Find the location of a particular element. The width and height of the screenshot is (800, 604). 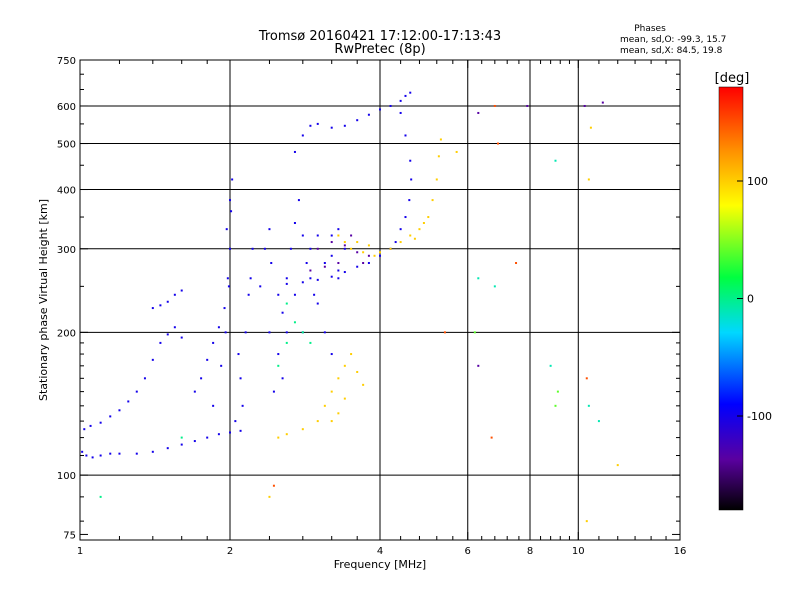

x-axis-label: Frequency [MHz] is located at coordinates (380, 564).